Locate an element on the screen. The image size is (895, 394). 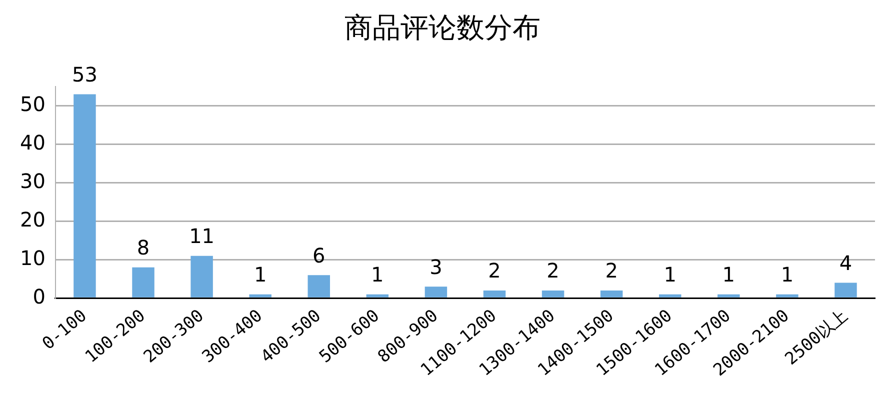
y-tick-label: 0 is located at coordinates (39, 296).